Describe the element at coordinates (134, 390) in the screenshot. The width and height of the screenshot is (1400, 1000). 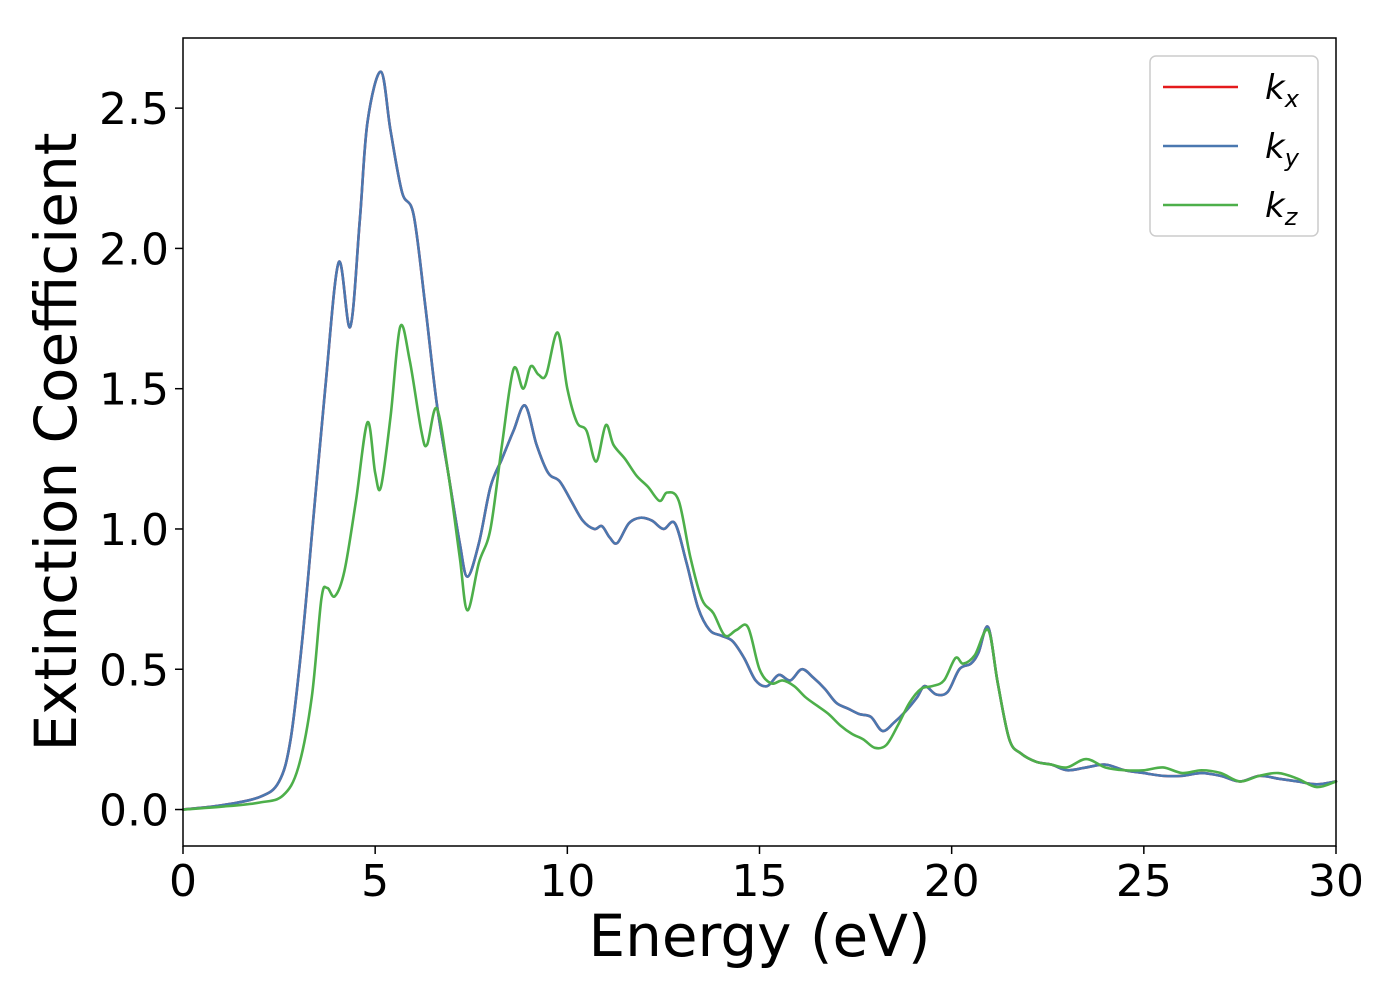
I see `y-tick-label: 1.5` at that location.